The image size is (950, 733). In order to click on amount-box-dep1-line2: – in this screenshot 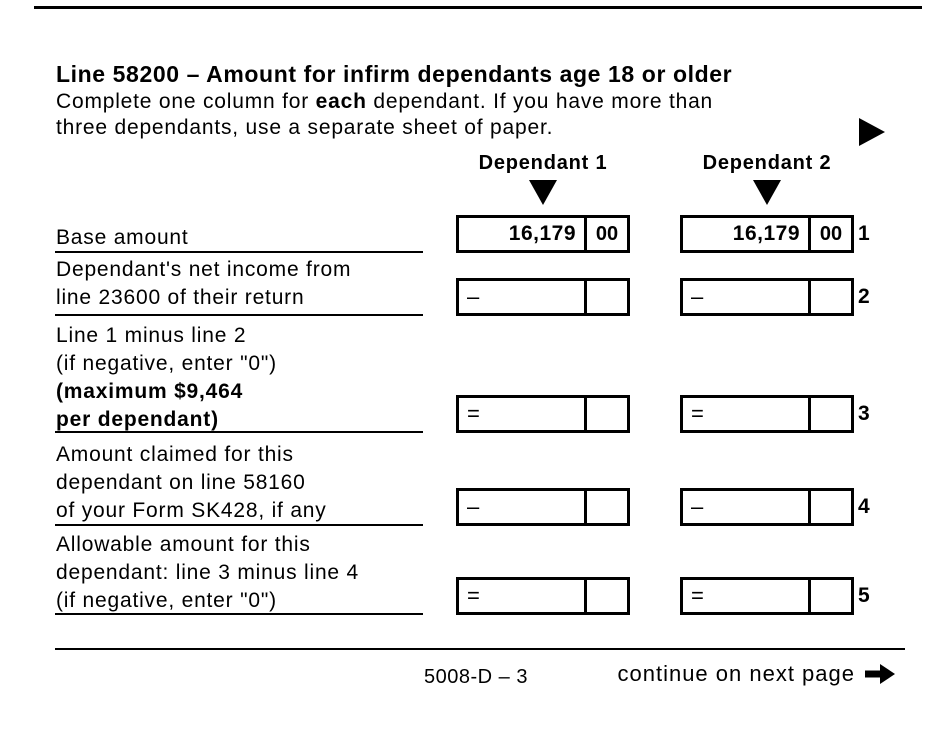, I will do `click(543, 297)`.